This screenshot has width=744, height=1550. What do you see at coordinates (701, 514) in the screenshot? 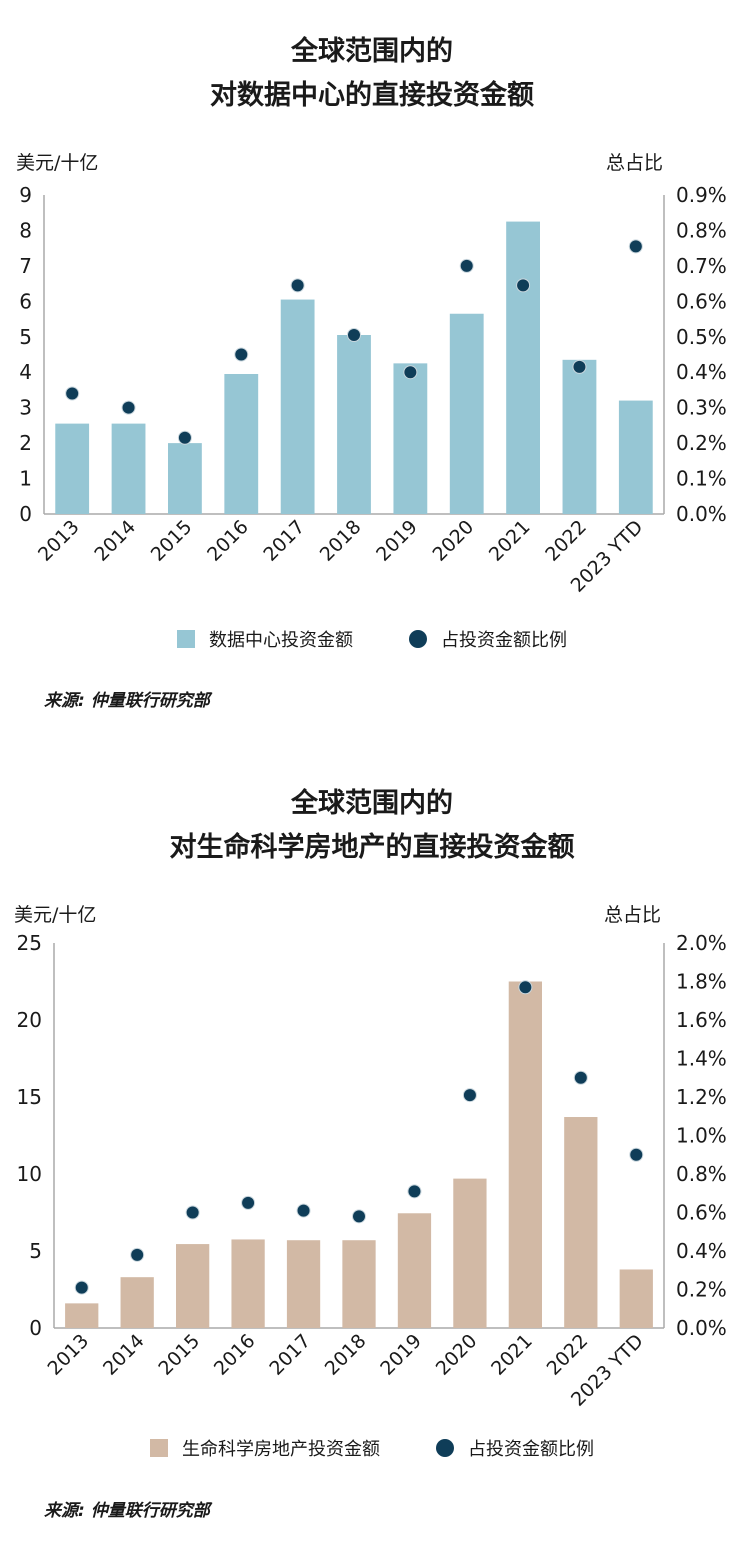
I see `y2-tick-label: 0.0%` at bounding box center [701, 514].